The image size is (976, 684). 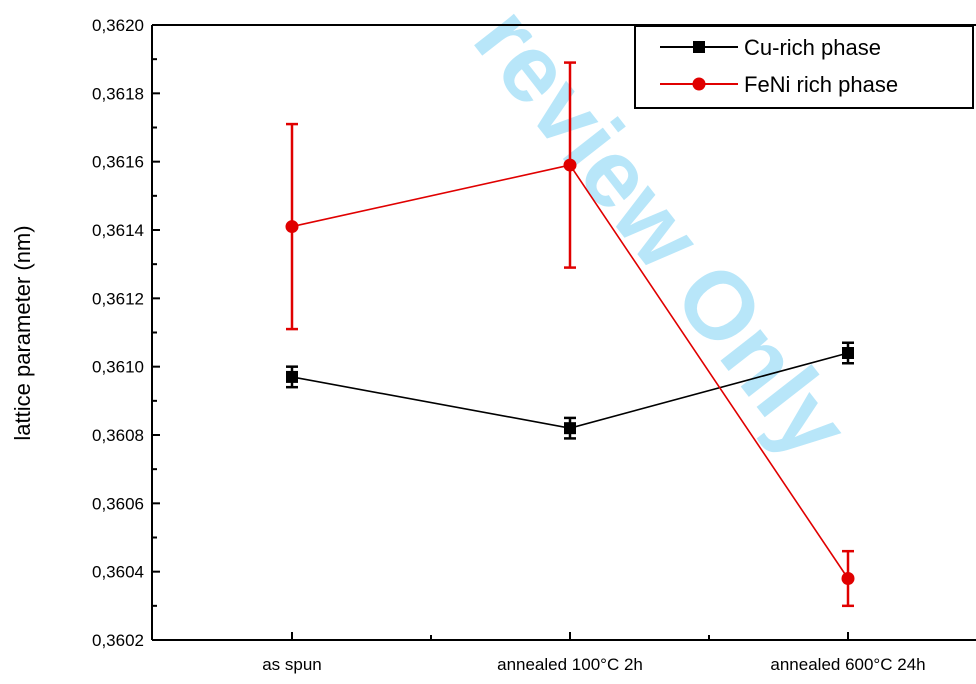 What do you see at coordinates (118, 367) in the screenshot?
I see `y-tick-label: 0,3610` at bounding box center [118, 367].